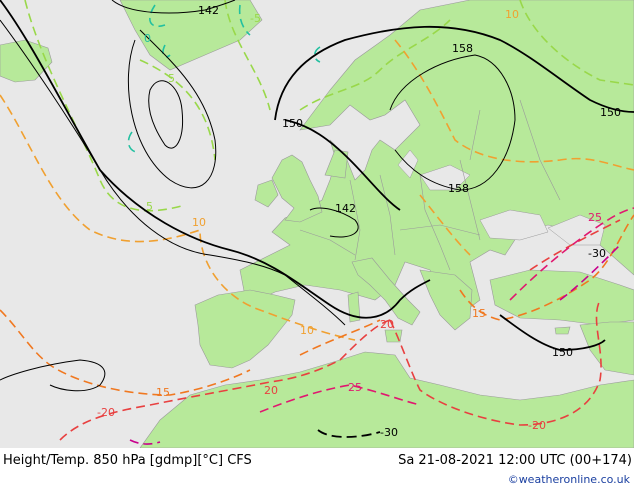 This screenshot has height=490, width=634. I want to click on inland-water, so click(501, 197).